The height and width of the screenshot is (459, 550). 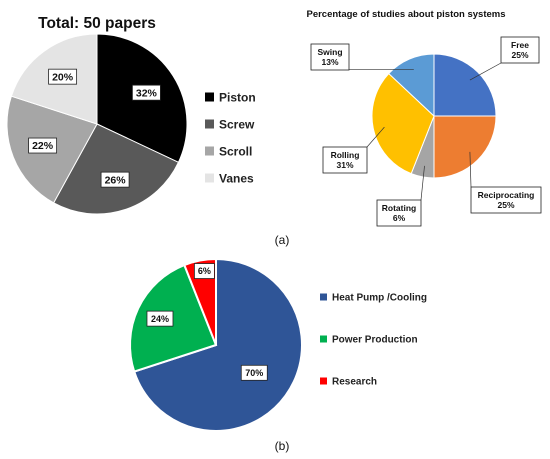 I want to click on chart2-slices, so click(x=434, y=116).